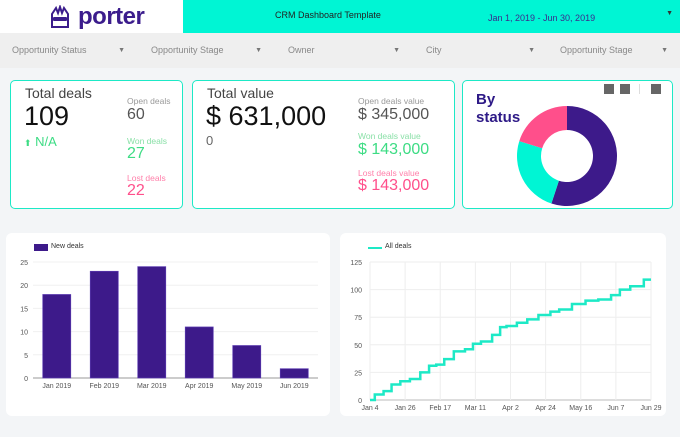 Image resolution: width=680 pixels, height=437 pixels. What do you see at coordinates (356, 291) in the screenshot?
I see `y-tick-label: 100` at bounding box center [356, 291].